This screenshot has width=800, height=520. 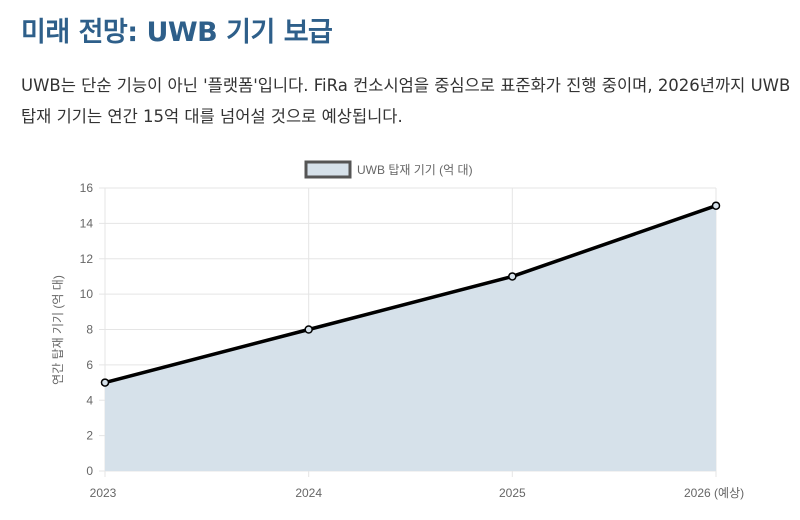 What do you see at coordinates (89, 330) in the screenshot?
I see `y-tick-label: 8` at bounding box center [89, 330].